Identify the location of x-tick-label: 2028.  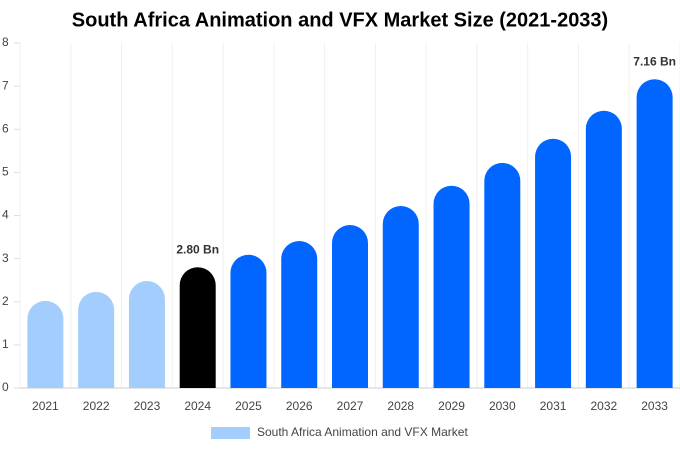
(400, 406).